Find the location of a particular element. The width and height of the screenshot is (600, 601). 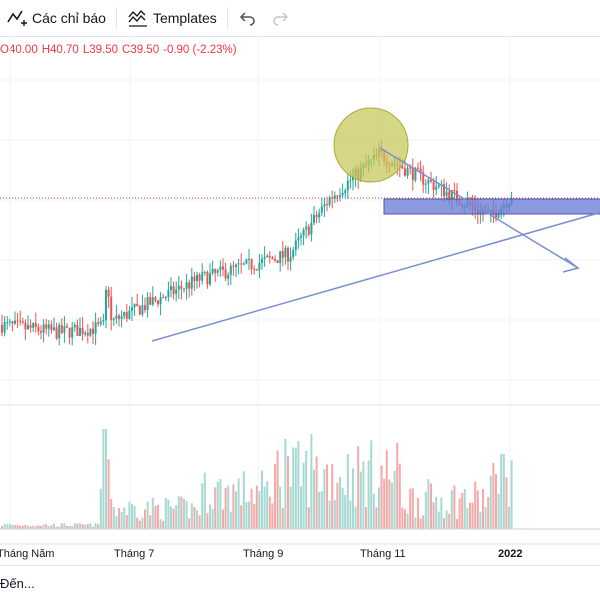

redo-button is located at coordinates (280, 18).